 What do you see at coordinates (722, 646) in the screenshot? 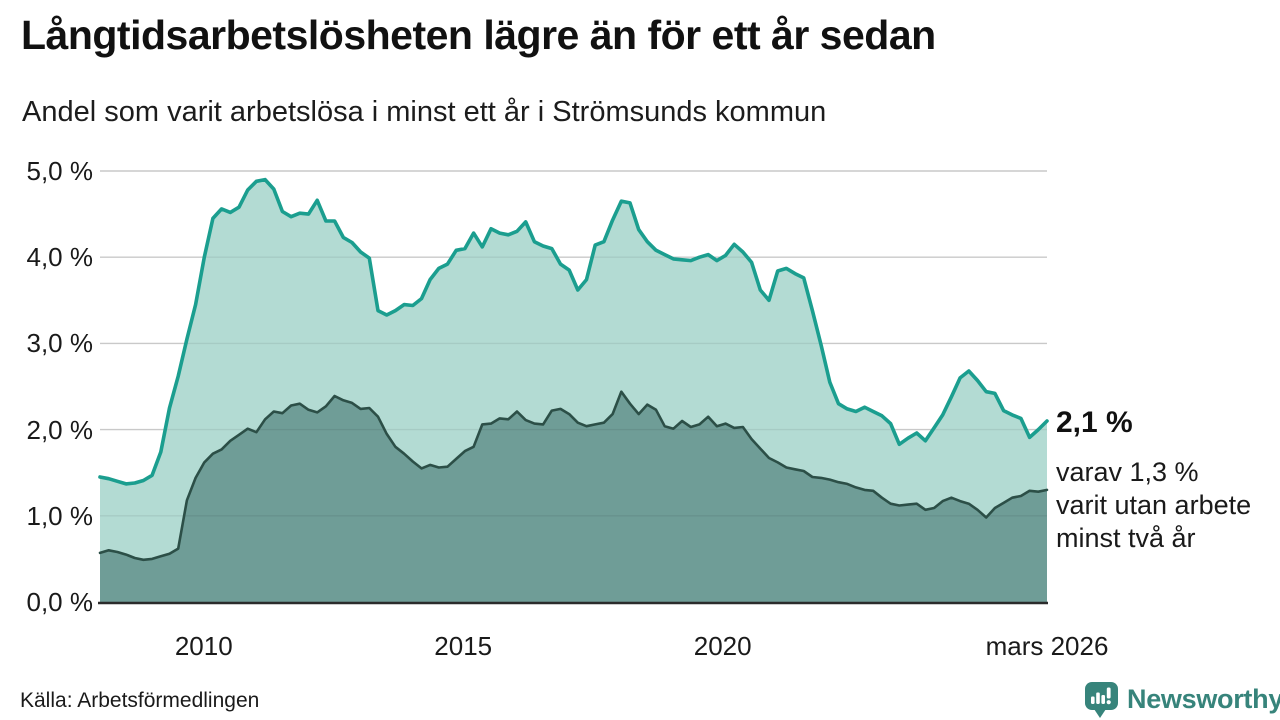
I see `x-tick-label: 2020` at bounding box center [722, 646].